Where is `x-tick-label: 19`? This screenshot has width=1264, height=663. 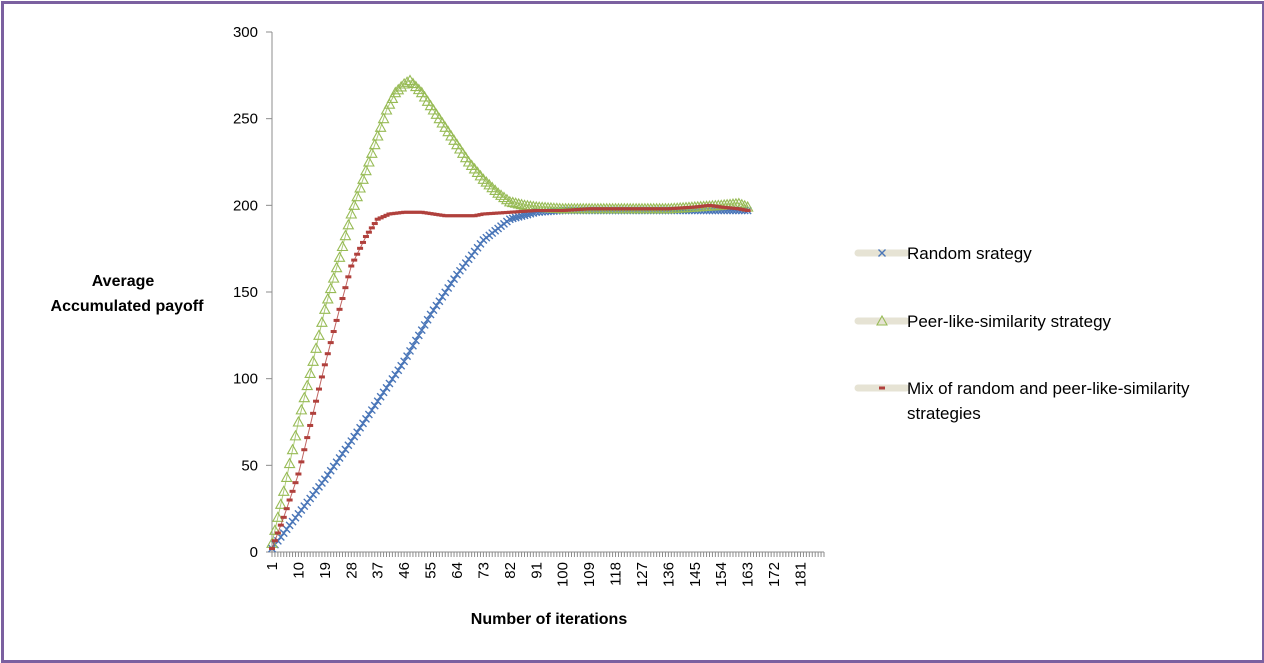
x-tick-label: 19 is located at coordinates (325, 570).